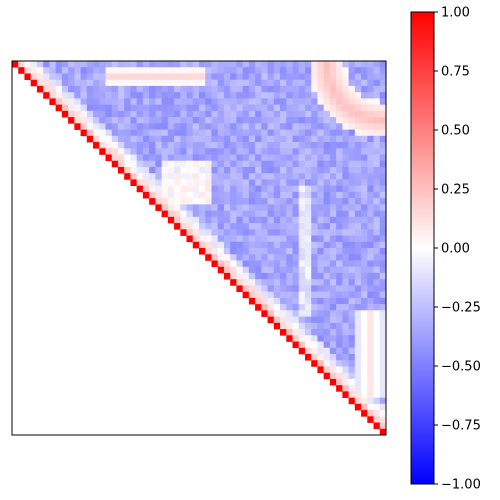  Describe the element at coordinates (383, 432) in the screenshot. I see `heatmap-diagonal-cell` at that location.